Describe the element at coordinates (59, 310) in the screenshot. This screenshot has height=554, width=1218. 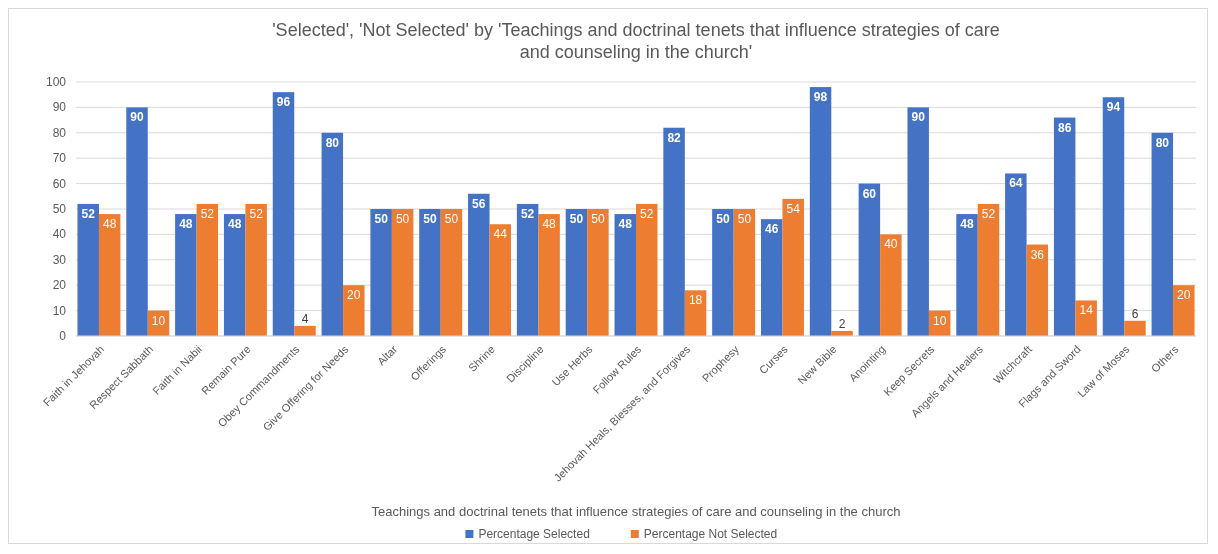
I see `y-tick-label: 10` at that location.